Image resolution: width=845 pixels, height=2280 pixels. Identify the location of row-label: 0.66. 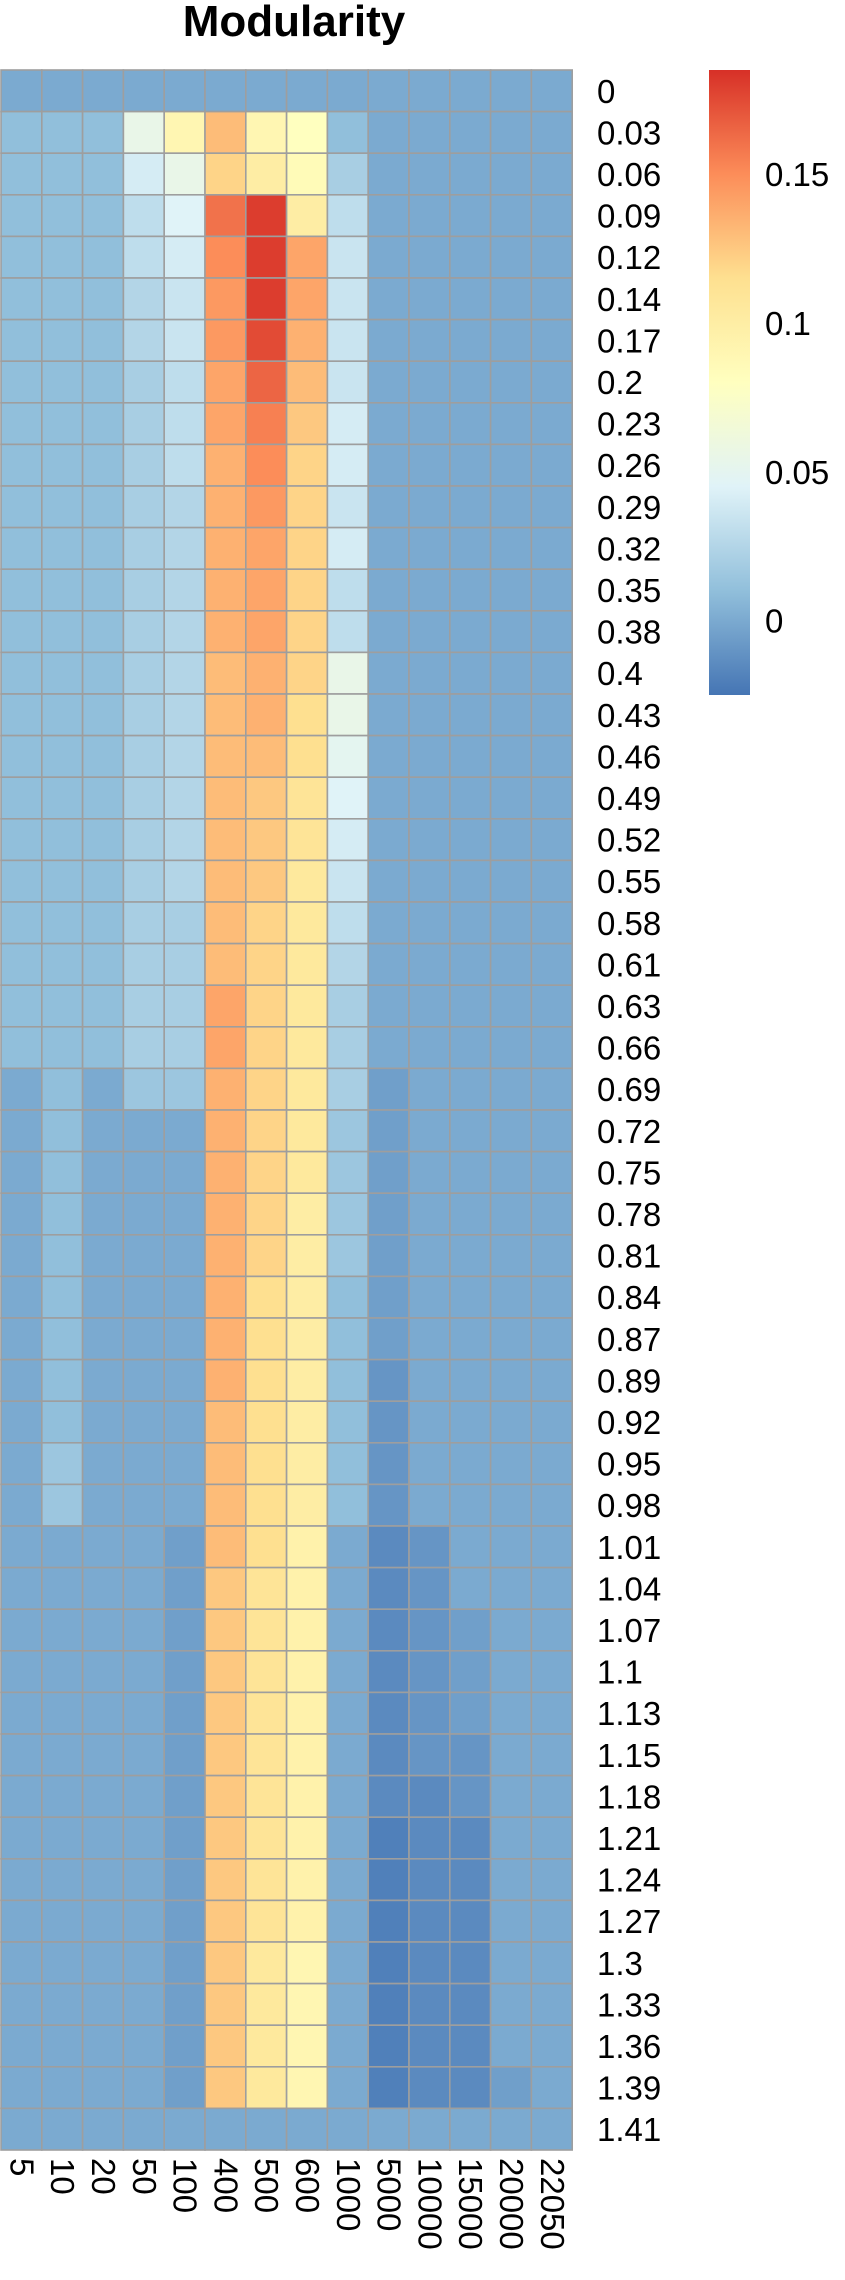
(629, 1048).